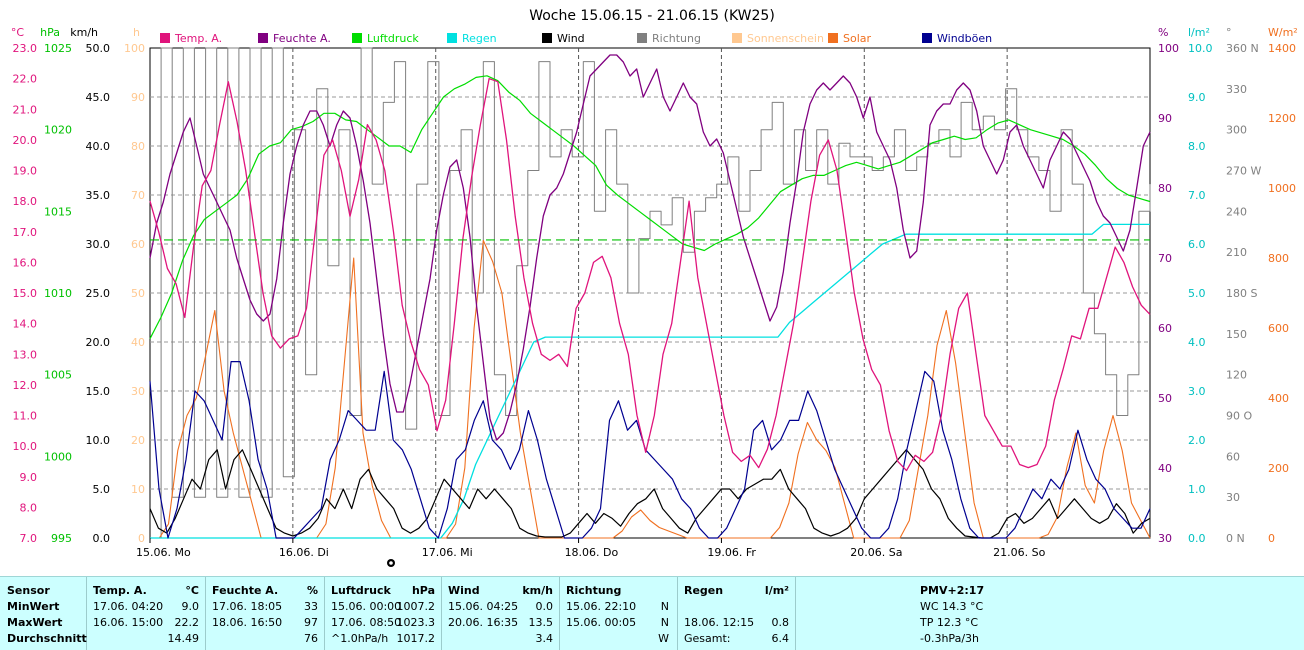  Describe the element at coordinates (18, 32) in the screenshot. I see `axis-unit-left: °C` at that location.